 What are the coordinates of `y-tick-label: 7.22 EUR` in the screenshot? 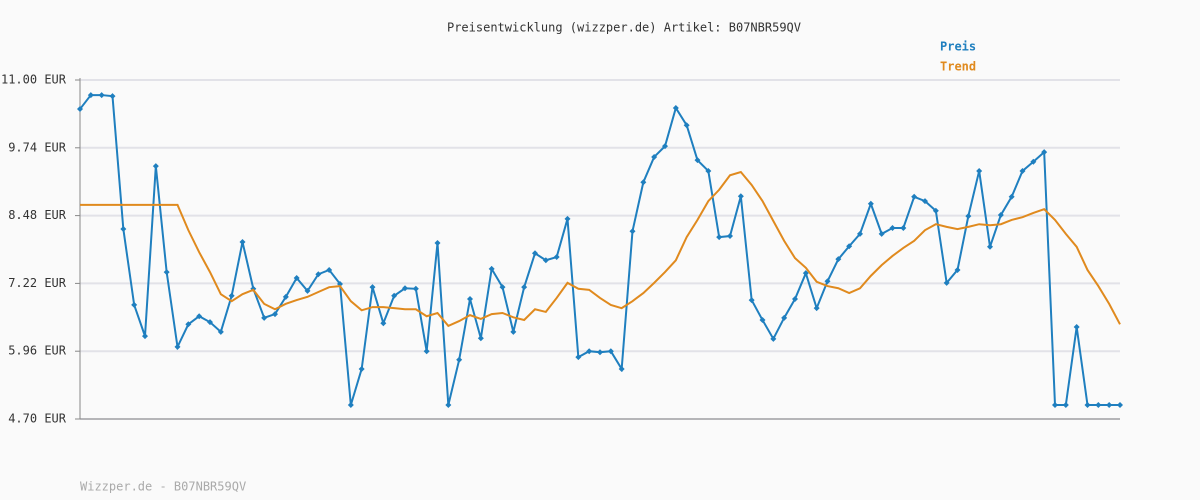 It's located at (37, 283).